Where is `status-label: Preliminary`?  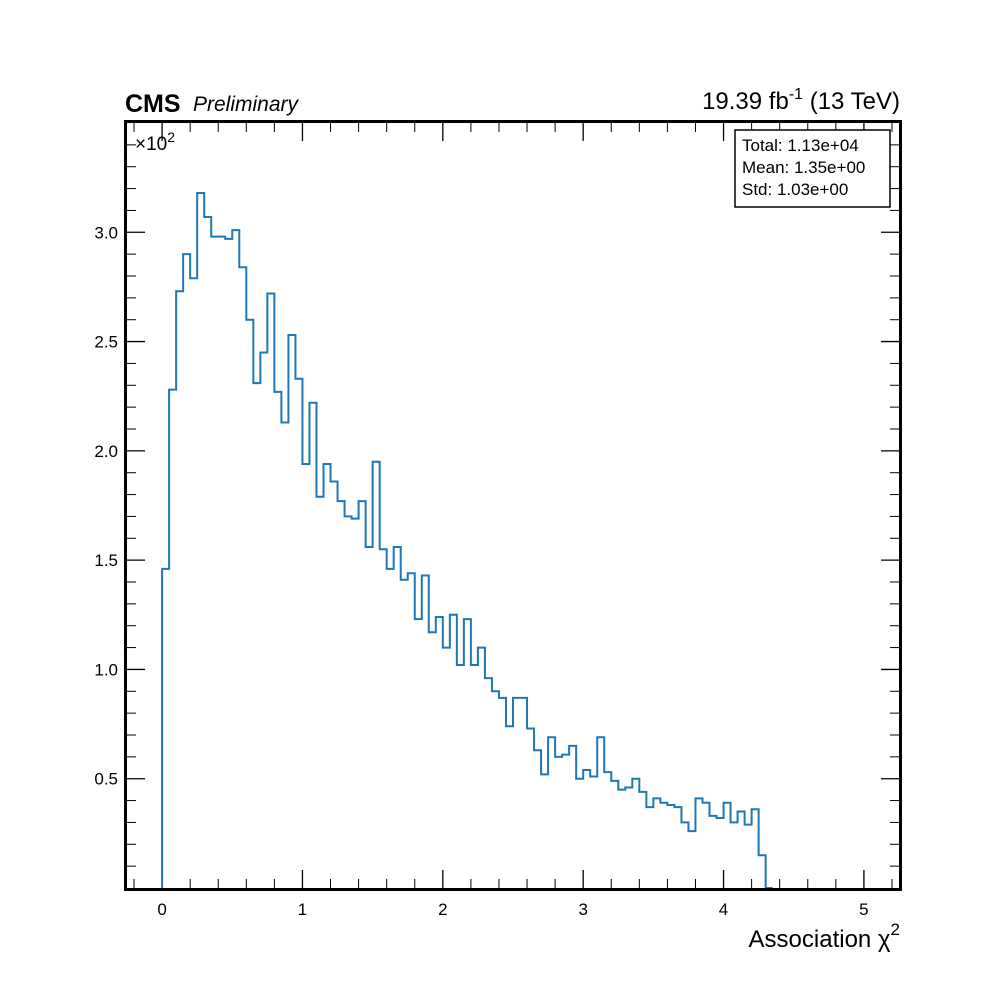 status-label: Preliminary is located at coordinates (246, 104).